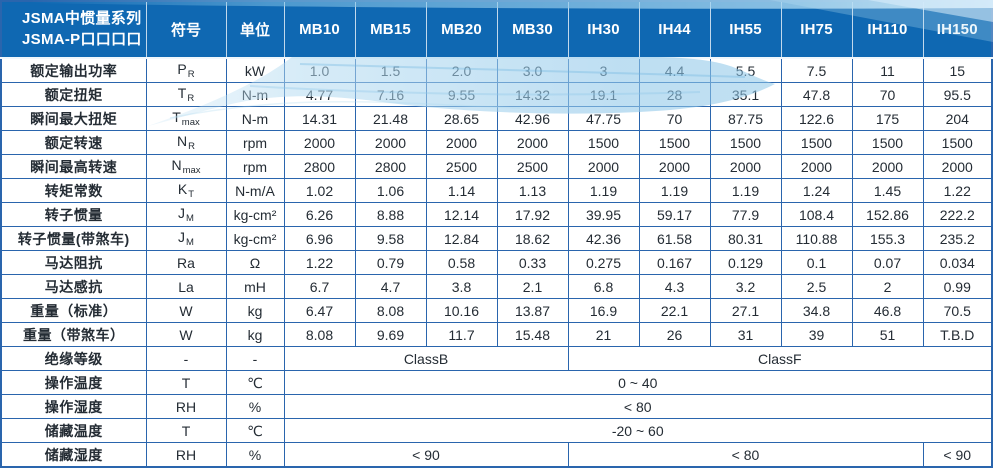  I want to click on value-cell: 15.48, so click(532, 334).